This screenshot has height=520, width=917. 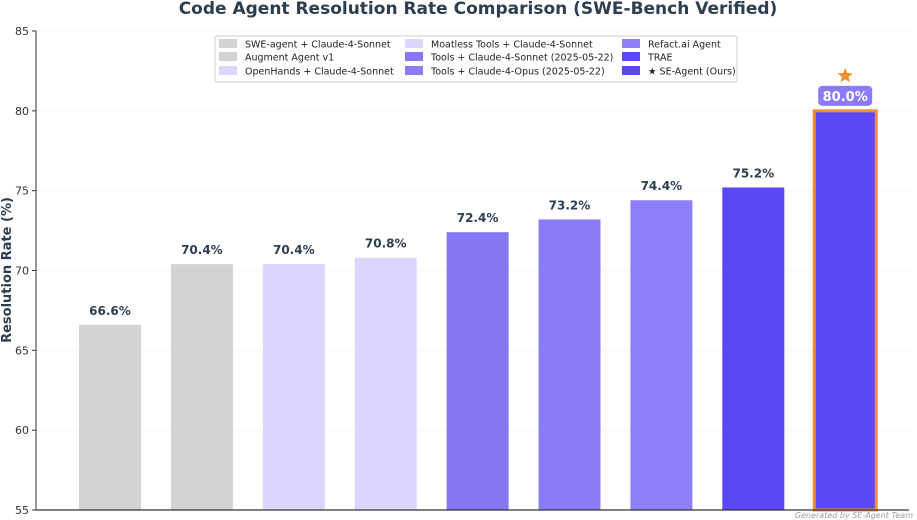 I want to click on y-tick-label: 60, so click(x=22, y=430).